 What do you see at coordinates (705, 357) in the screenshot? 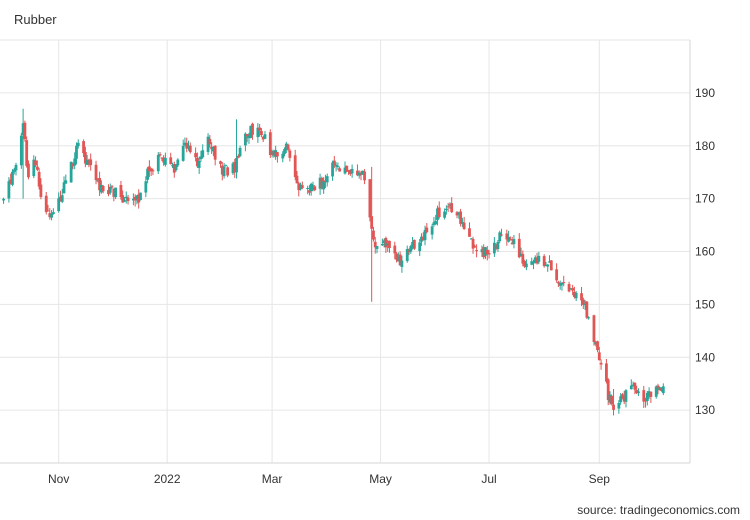
I see `y-tick-label: 140` at bounding box center [705, 357].